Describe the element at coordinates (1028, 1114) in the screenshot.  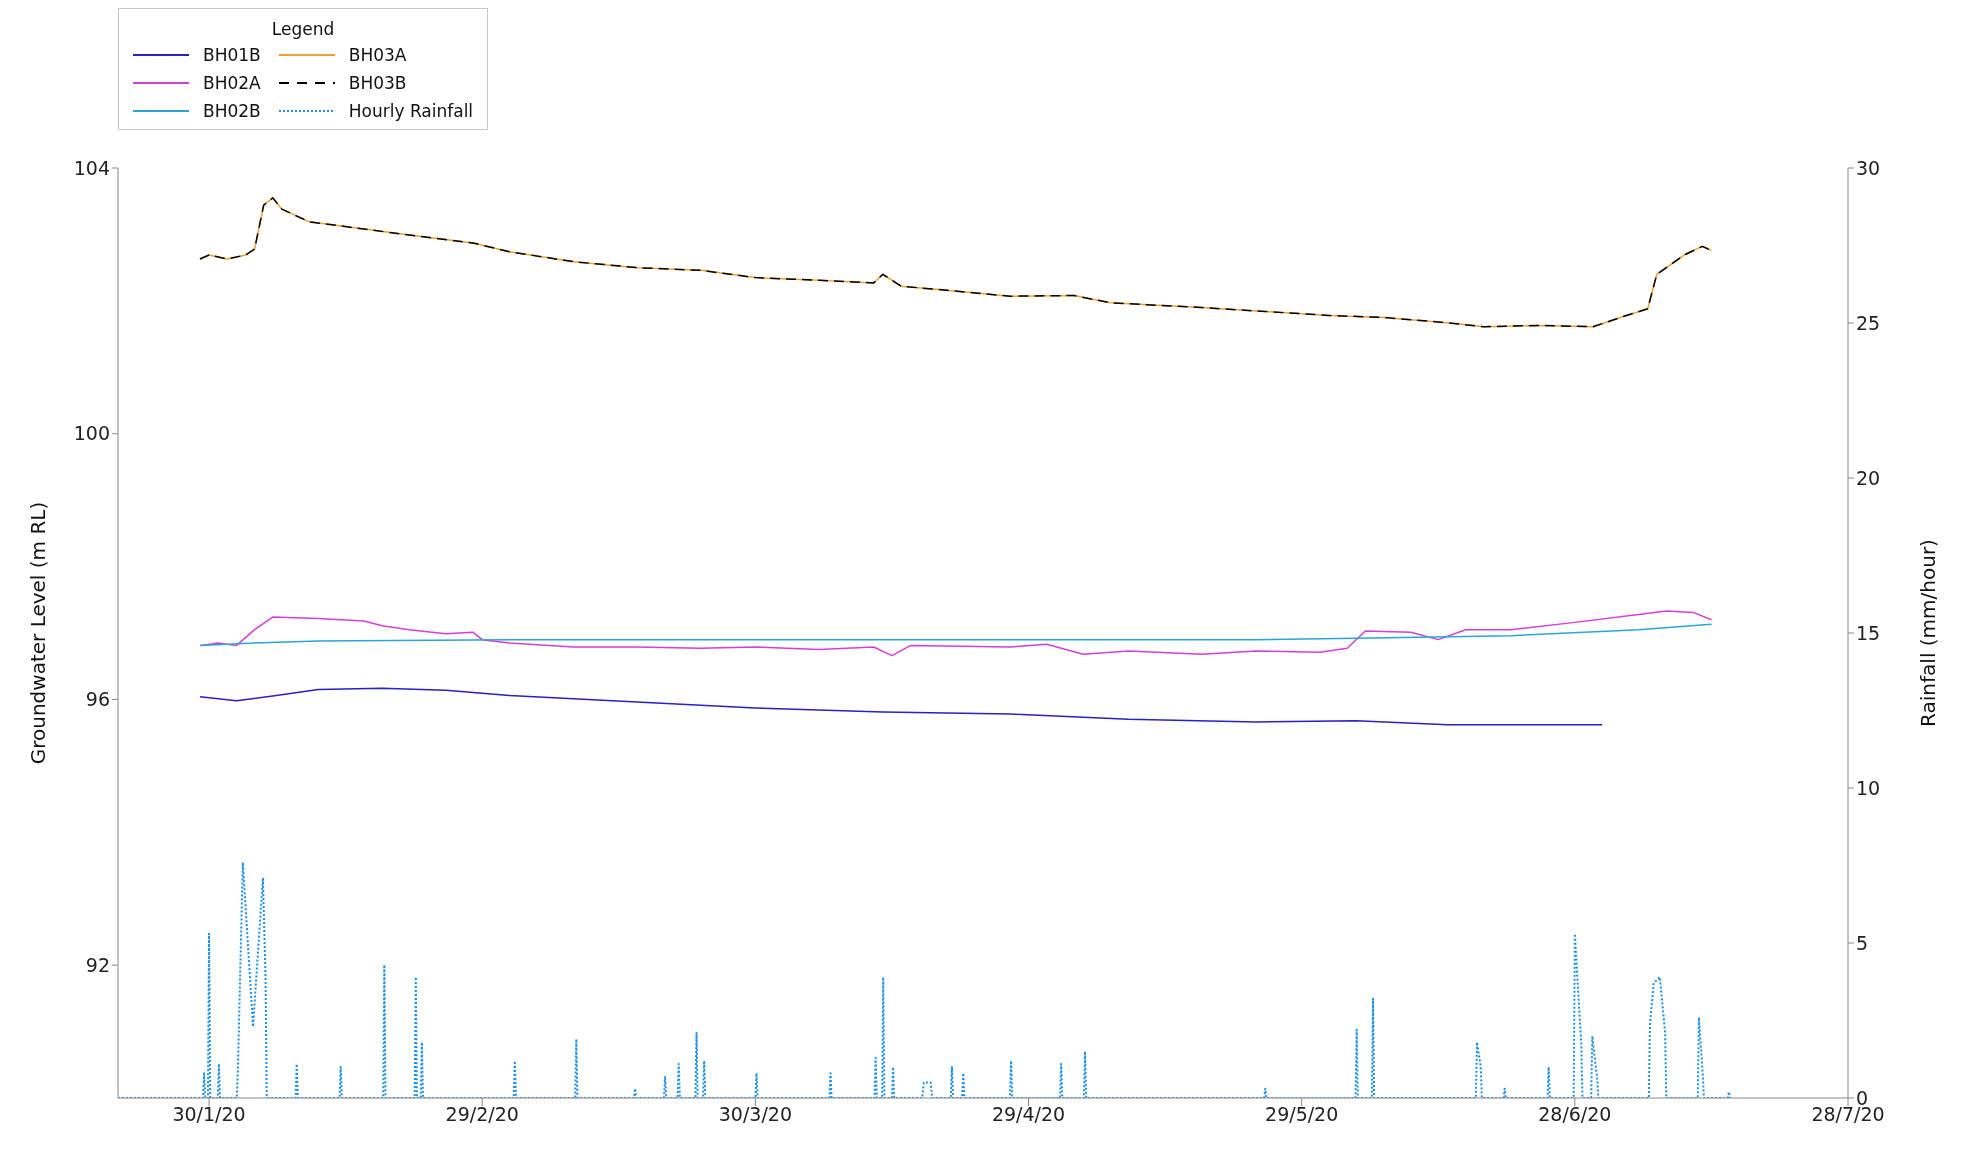
I see `x-tick-label: 29/4/20` at that location.